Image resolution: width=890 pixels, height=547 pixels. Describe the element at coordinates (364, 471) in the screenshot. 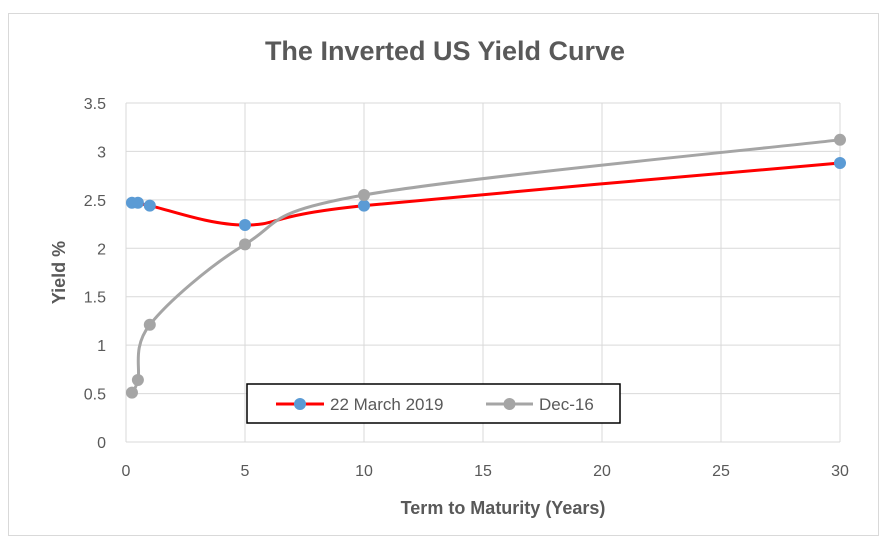

I see `x-tick-label: 10` at that location.